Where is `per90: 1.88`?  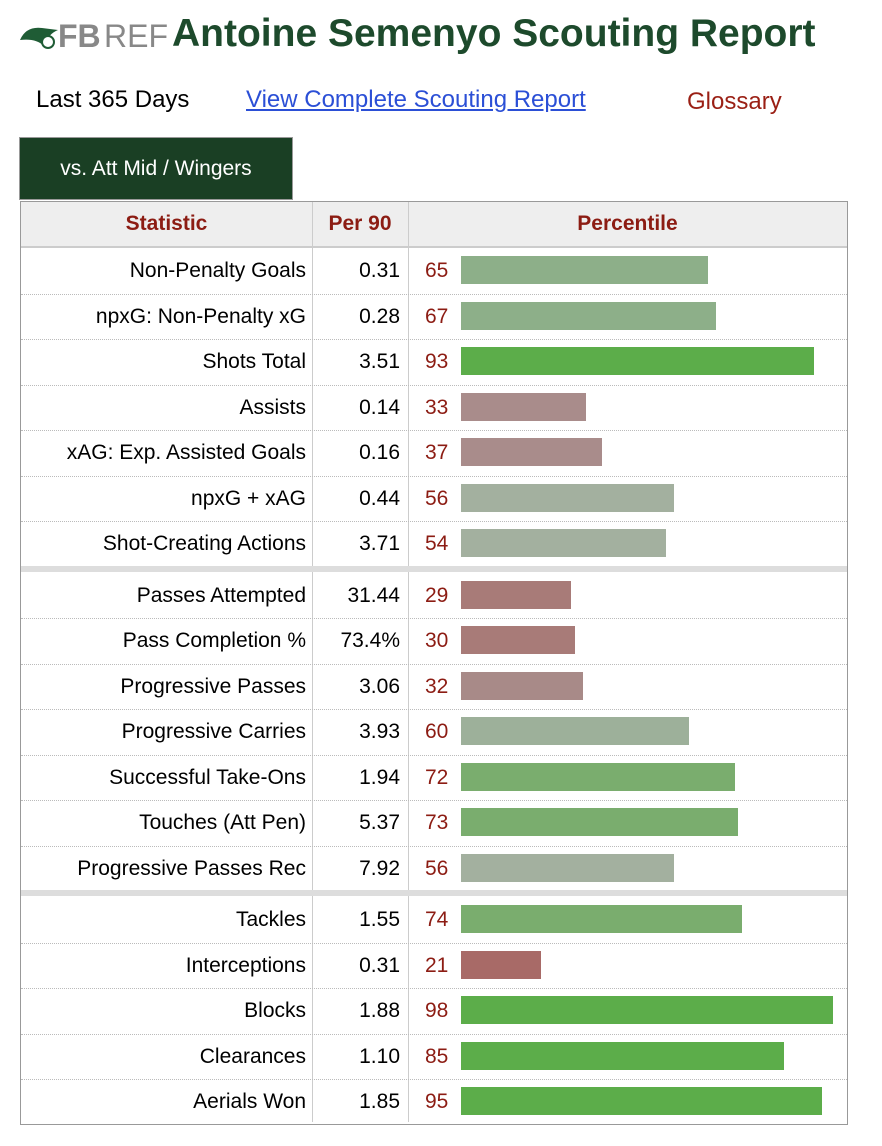 per90: 1.88 is located at coordinates (379, 1010).